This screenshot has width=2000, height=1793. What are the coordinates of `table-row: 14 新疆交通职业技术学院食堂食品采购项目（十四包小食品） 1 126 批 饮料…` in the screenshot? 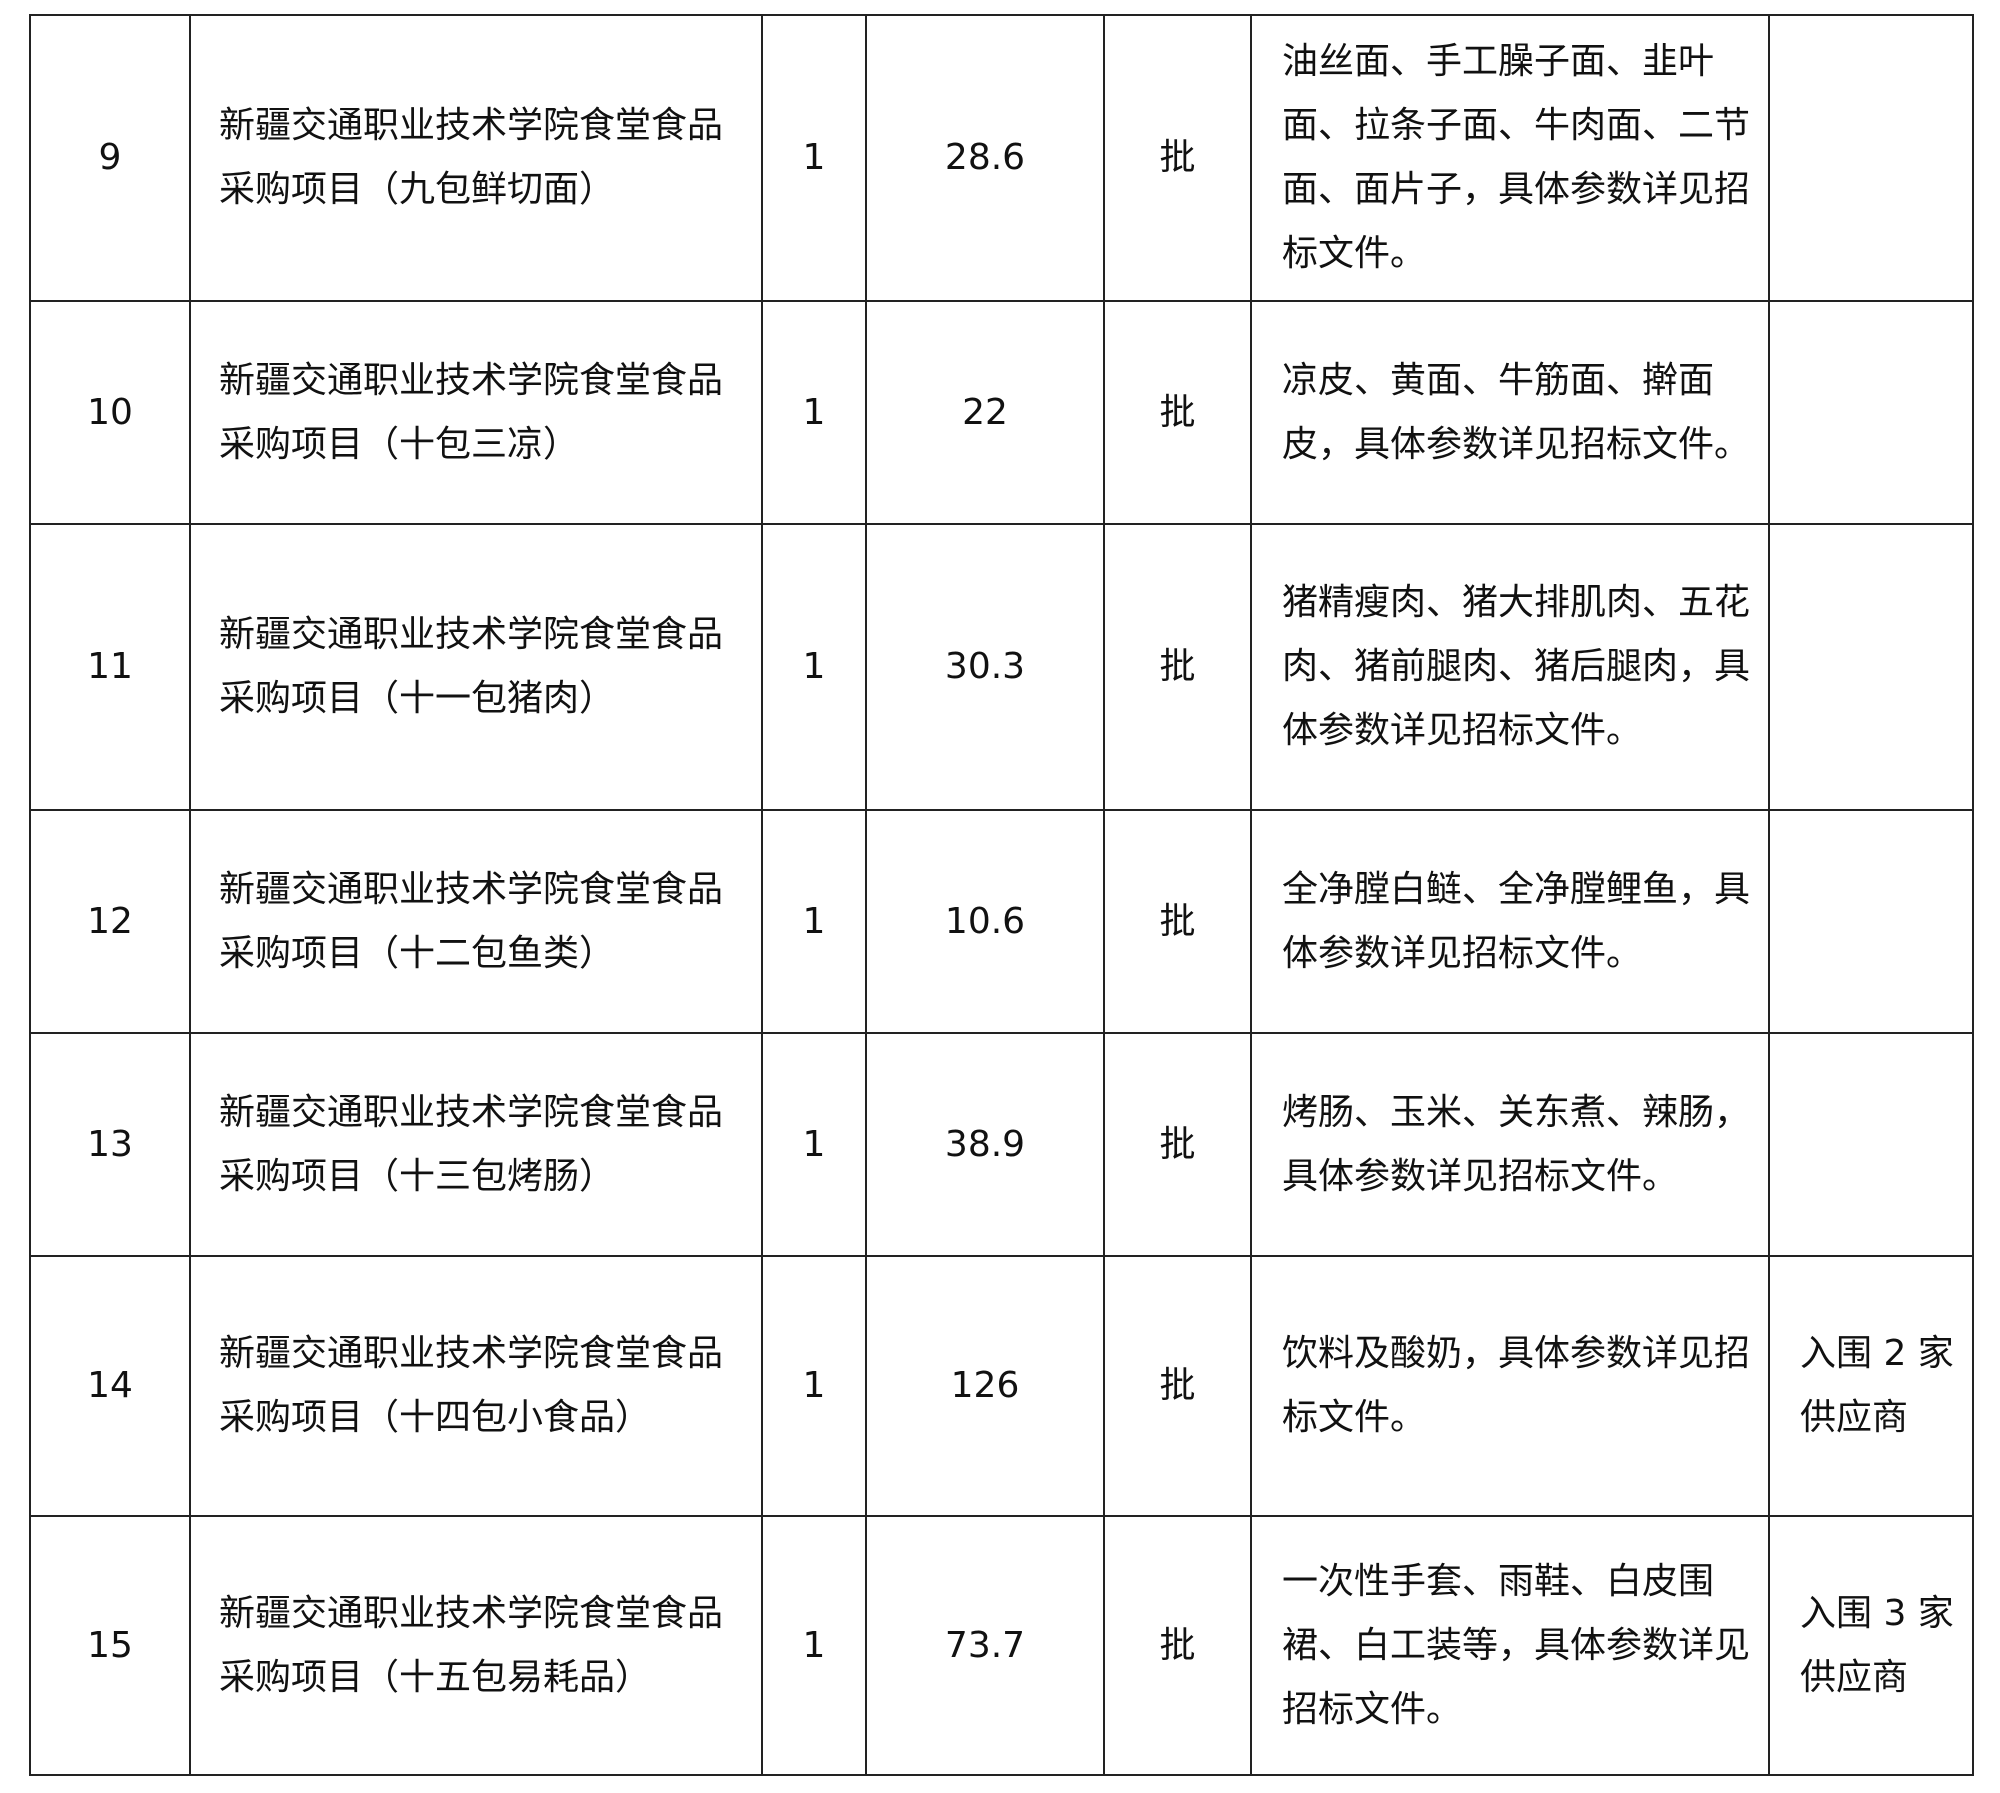 It's located at (1001, 1386).